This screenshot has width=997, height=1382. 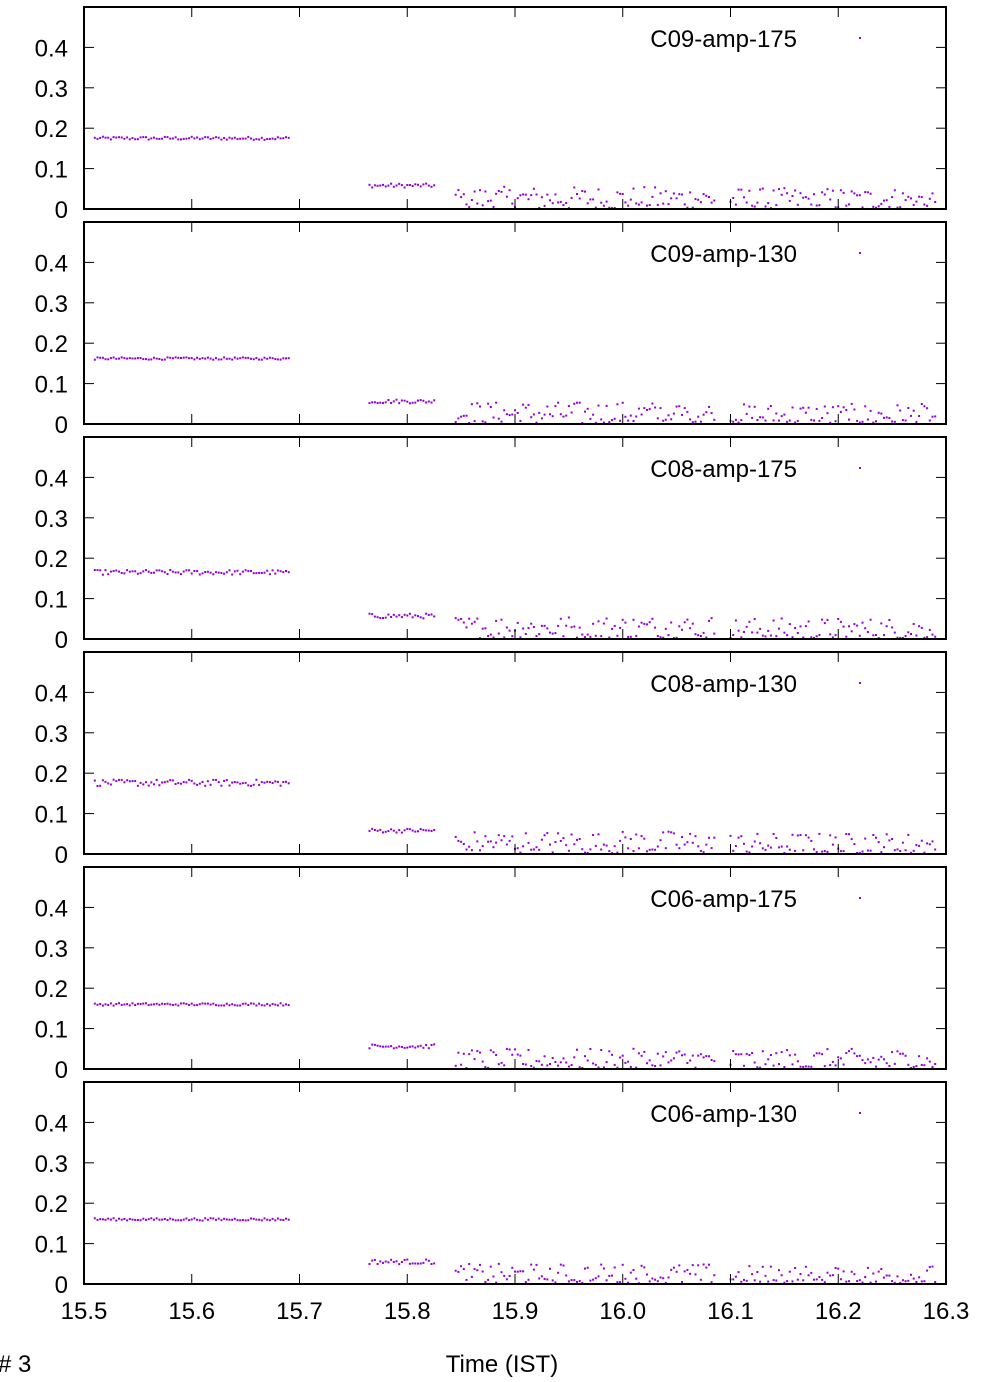 I want to click on y-tick-label: 0.2, so click(x=51, y=559).